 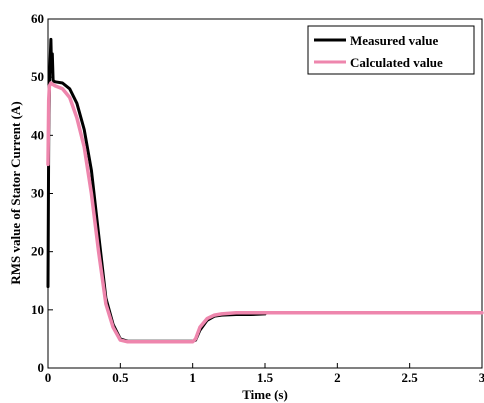 What do you see at coordinates (394, 40) in the screenshot?
I see `legend-label-measured: Measured value` at bounding box center [394, 40].